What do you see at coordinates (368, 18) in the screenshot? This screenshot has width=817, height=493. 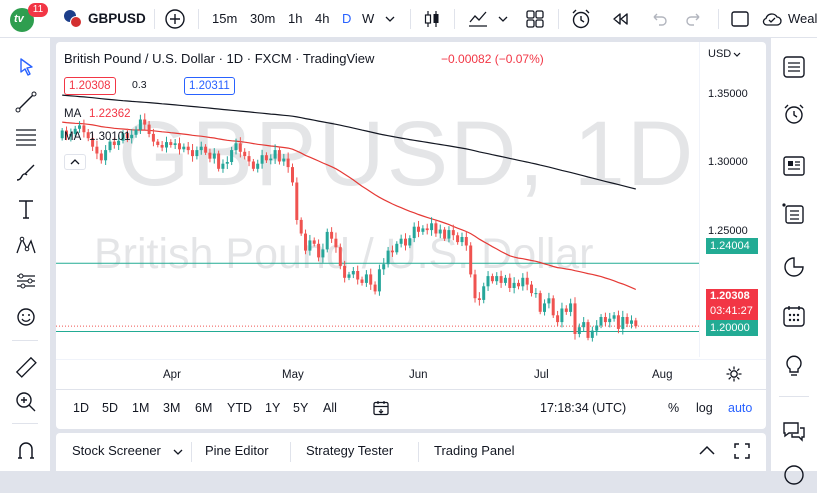 I see `timeframe-w: W` at bounding box center [368, 18].